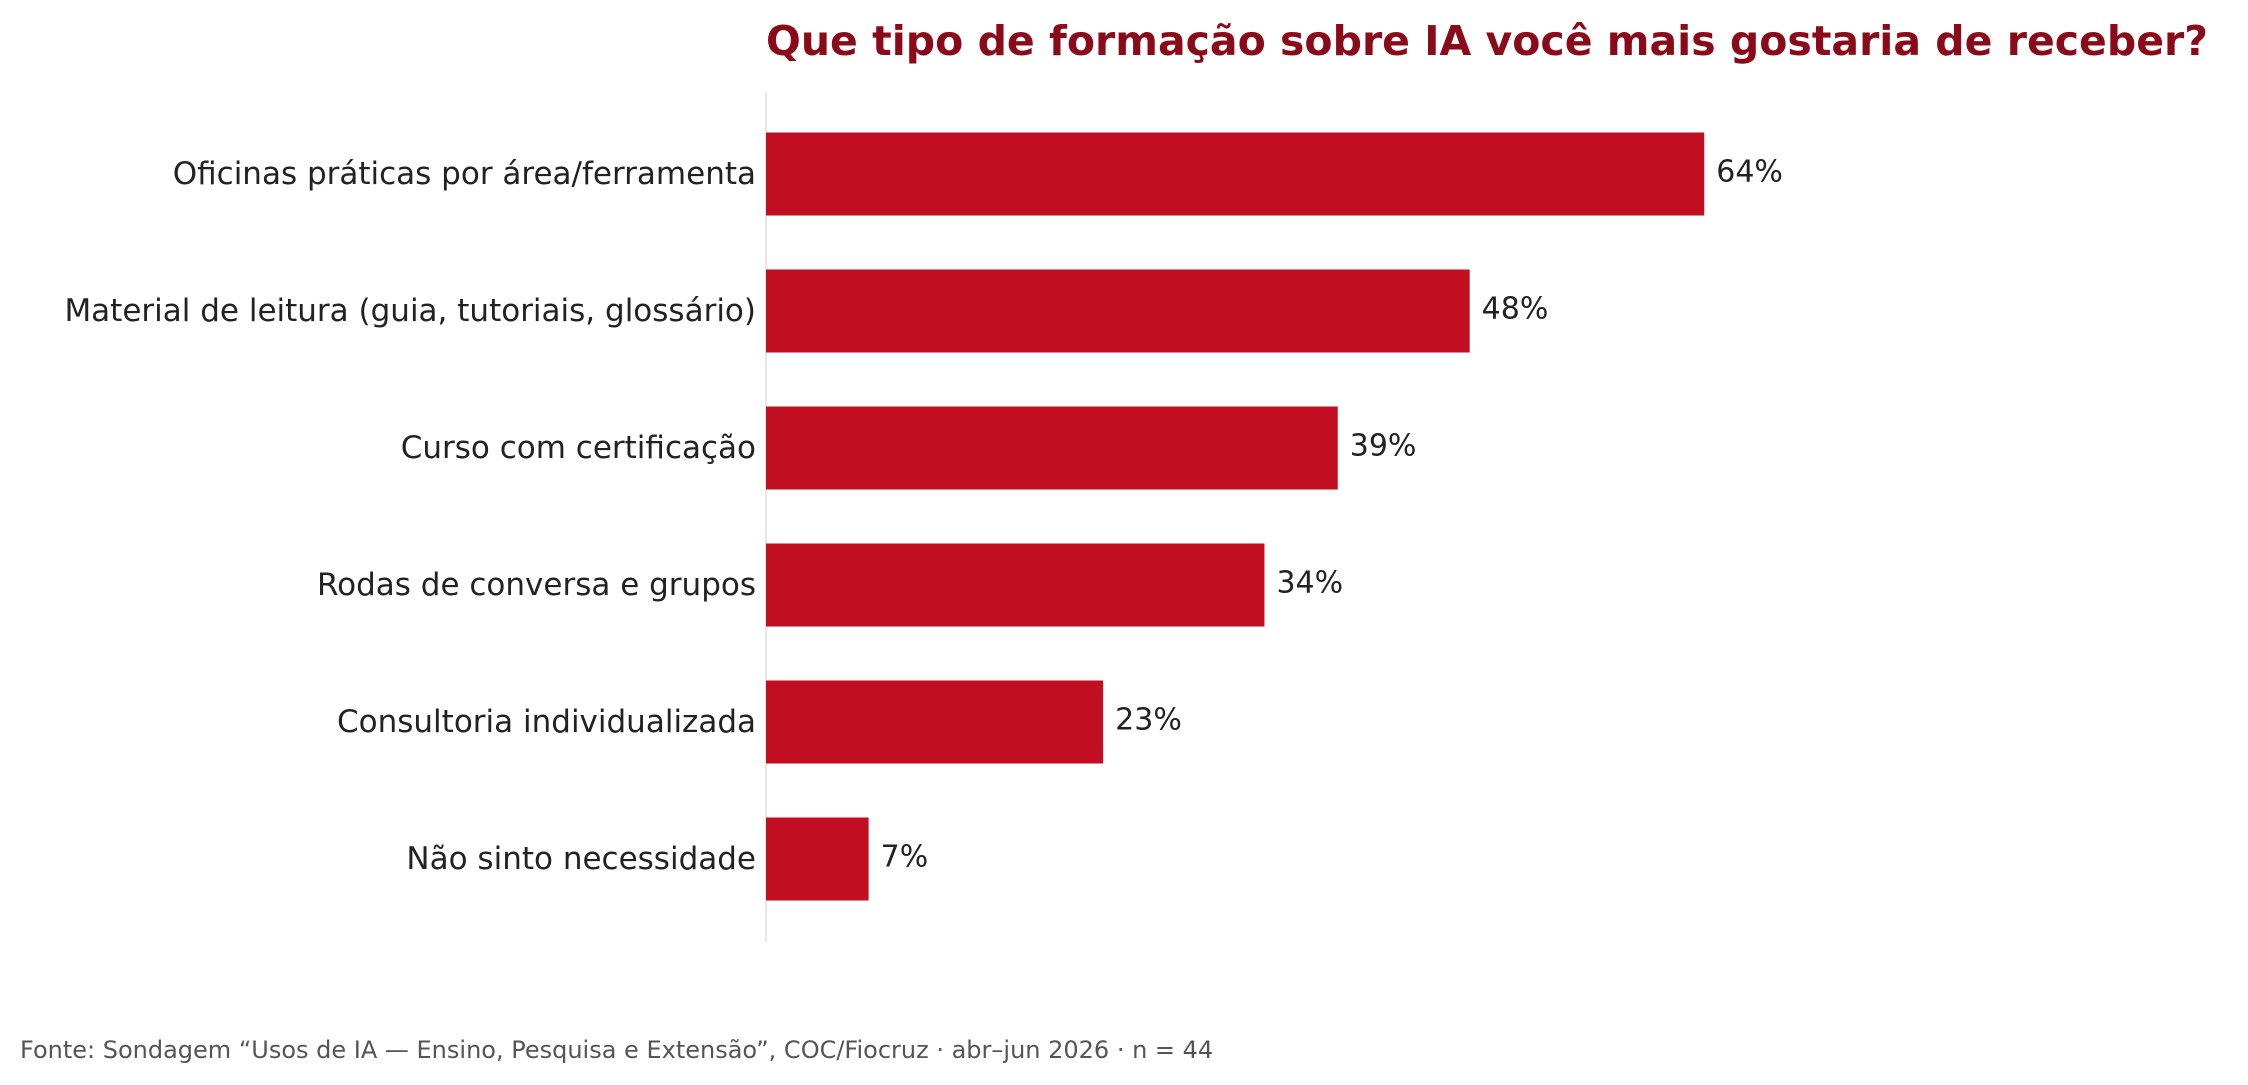 This screenshot has height=1085, width=2248. I want to click on category-label-1: Oficinas práticas por área/ferramenta, so click(464, 174).